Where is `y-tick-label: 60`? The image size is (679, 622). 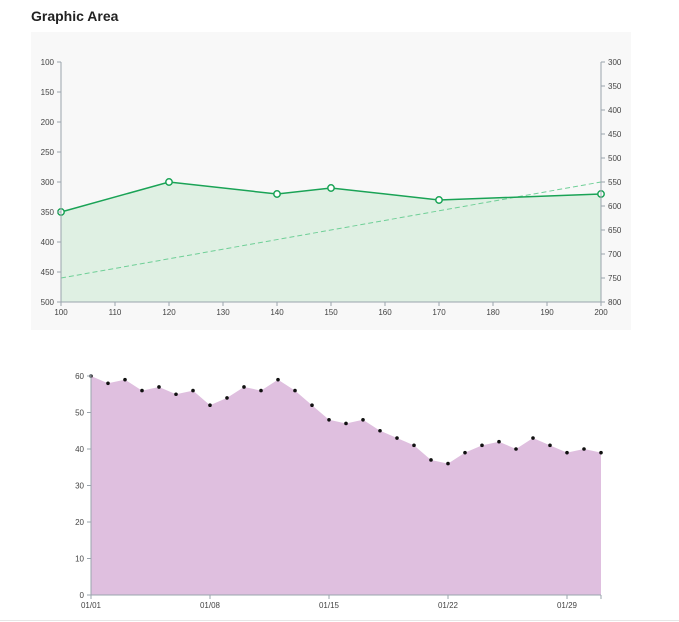
y-tick-label: 60 is located at coordinates (79, 376).